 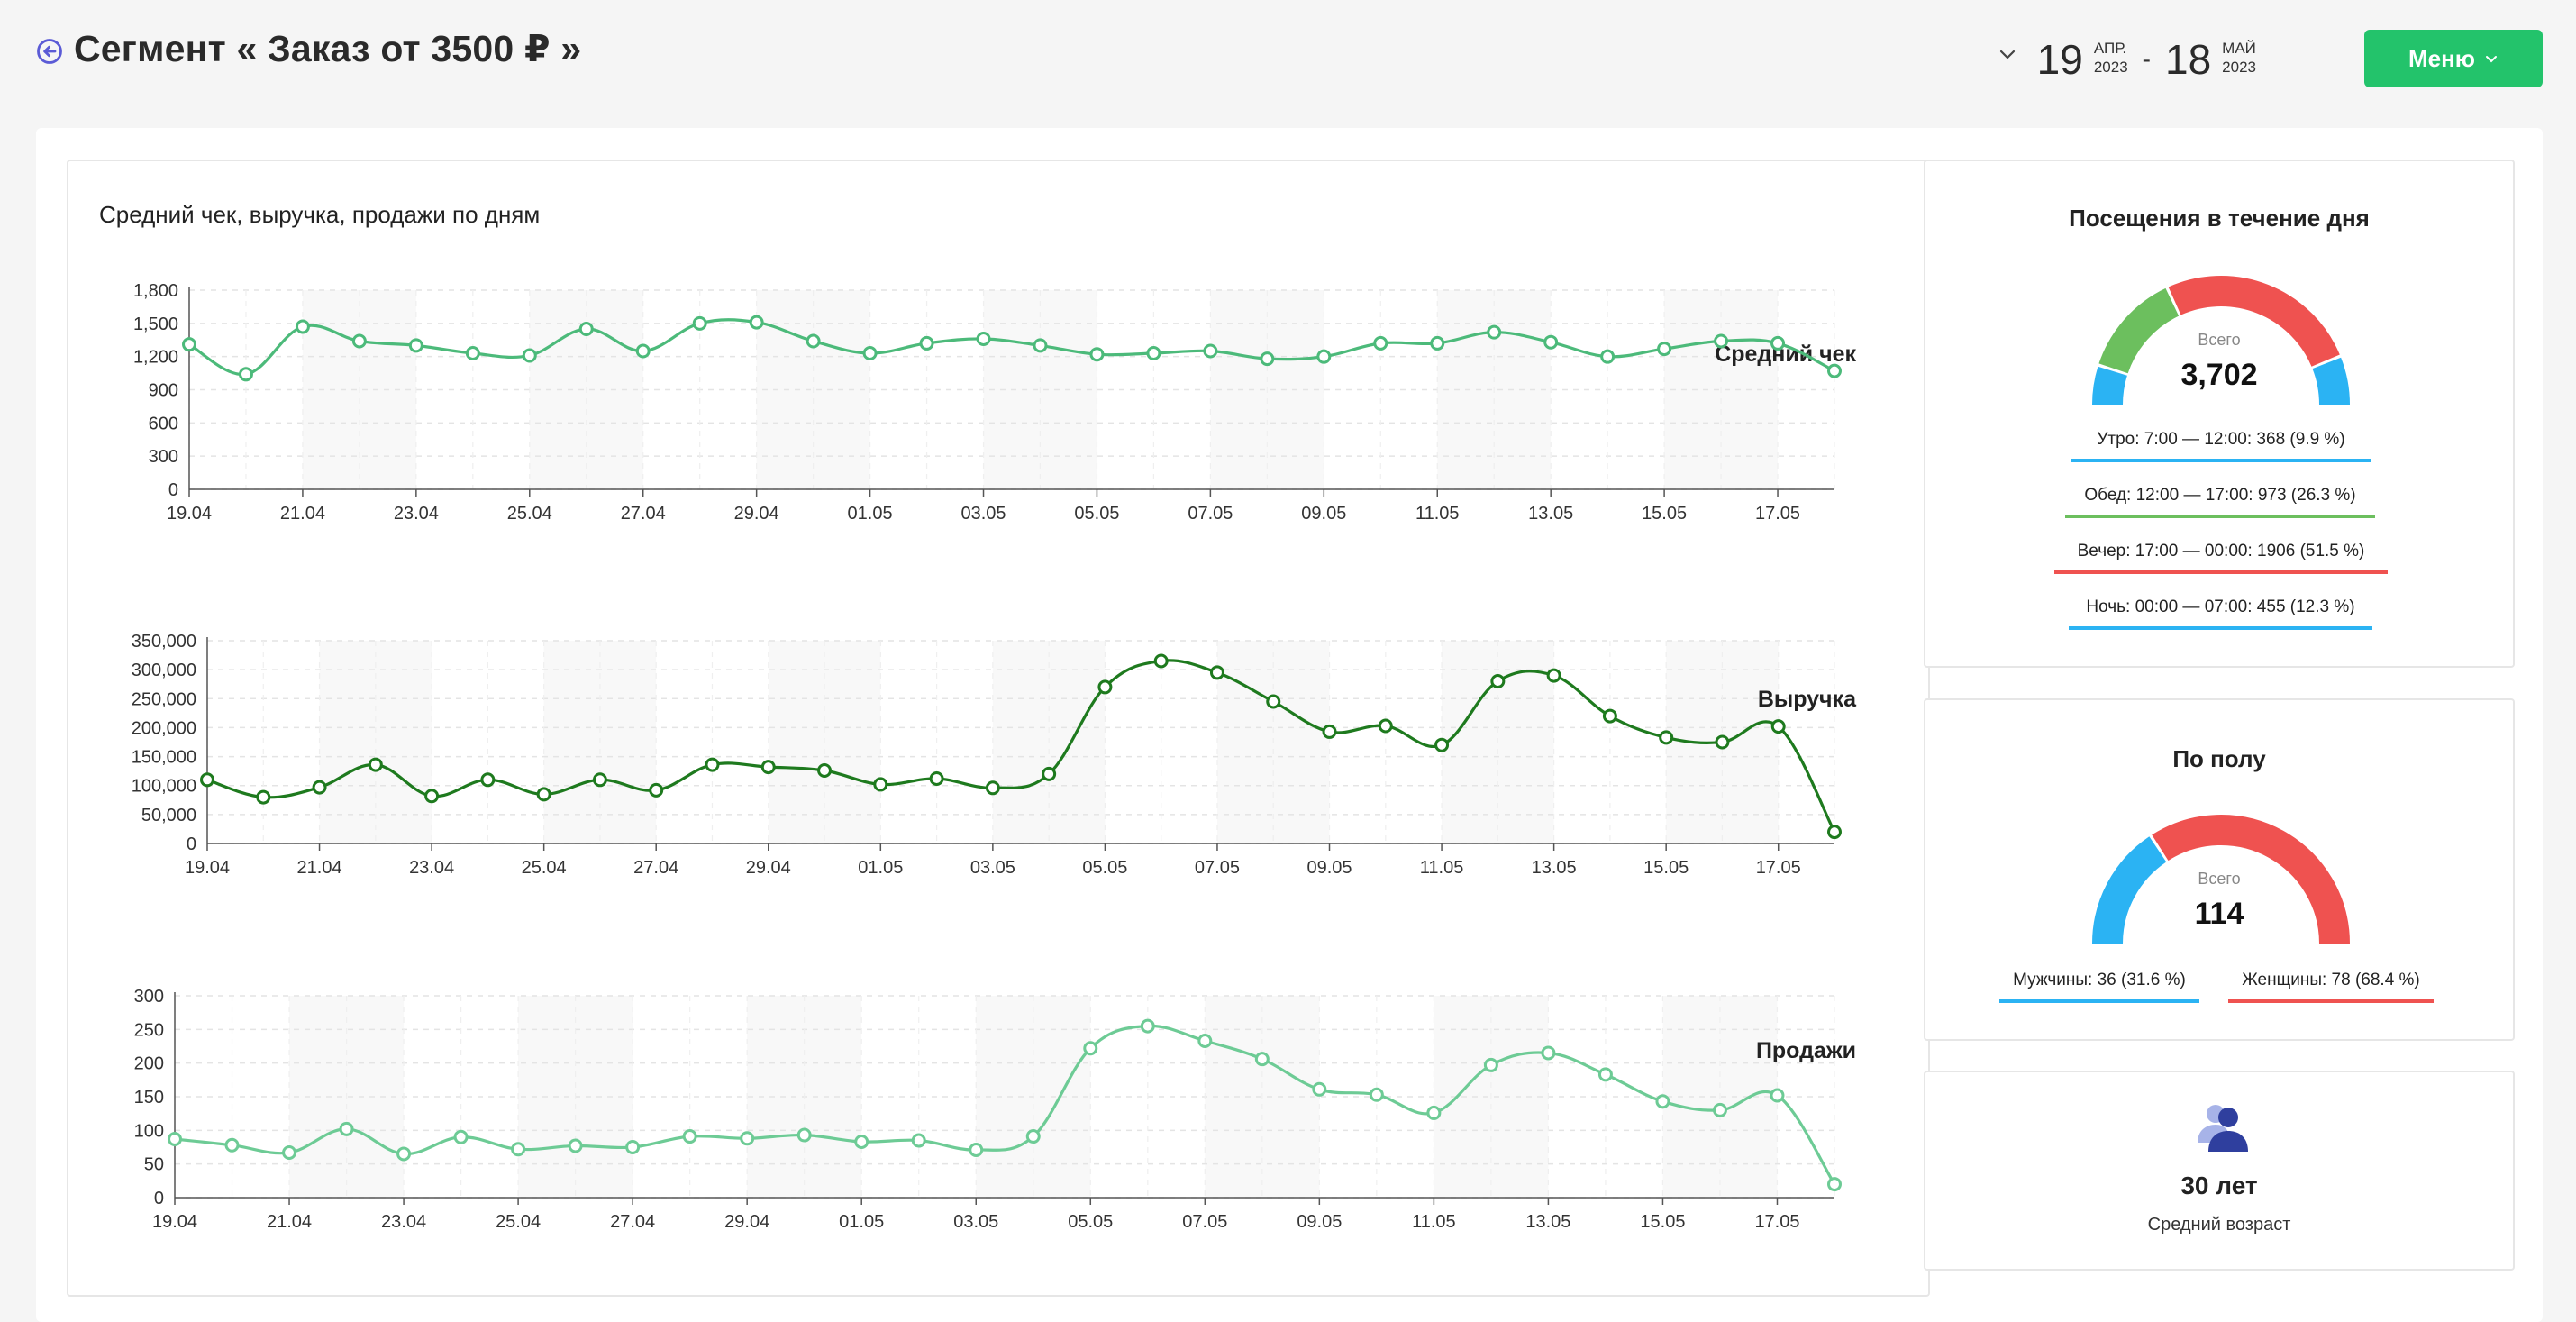 I want to click on menu-button: Меню, so click(x=2453, y=58).